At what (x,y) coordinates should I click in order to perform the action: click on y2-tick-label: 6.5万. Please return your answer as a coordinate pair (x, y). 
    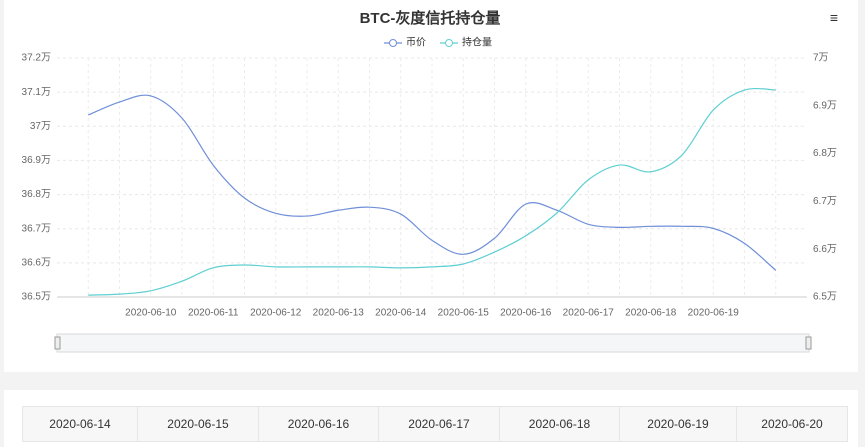
    Looking at the image, I should click on (825, 297).